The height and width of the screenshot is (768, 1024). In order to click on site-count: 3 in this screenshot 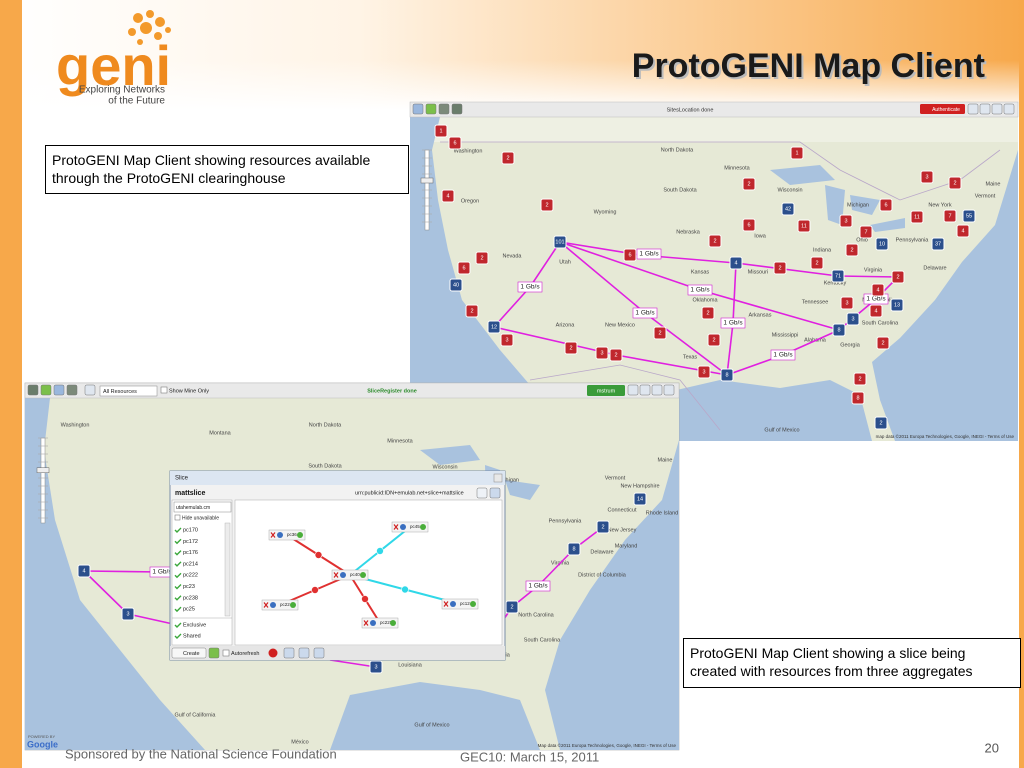, I will do `click(703, 372)`.